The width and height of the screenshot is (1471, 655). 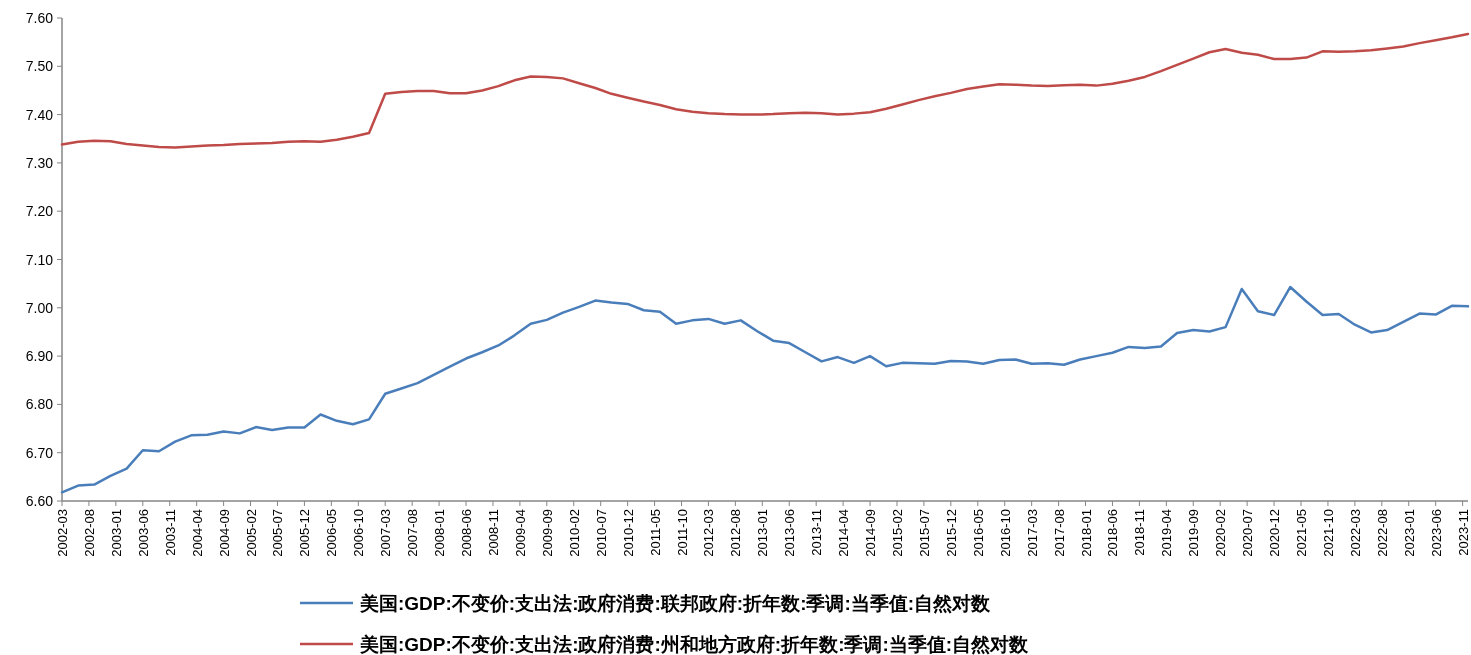 I want to click on y-tick-label: 7.30, so click(x=39, y=162).